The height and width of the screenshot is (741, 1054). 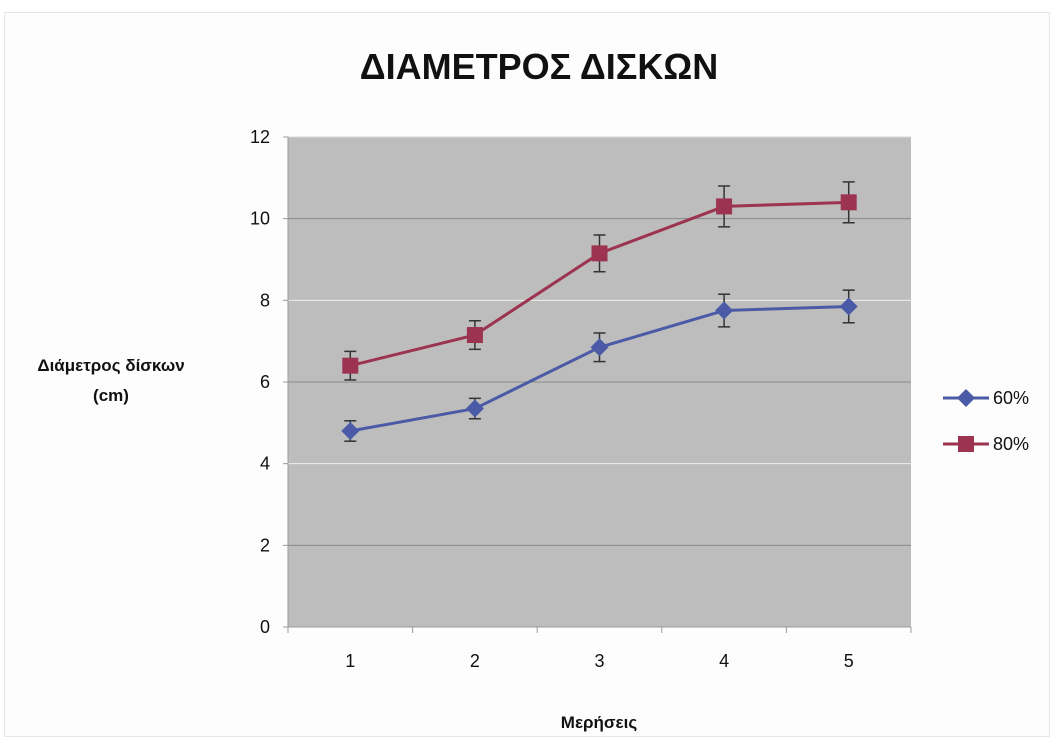 I want to click on x-tick-label: 5, so click(x=849, y=661).